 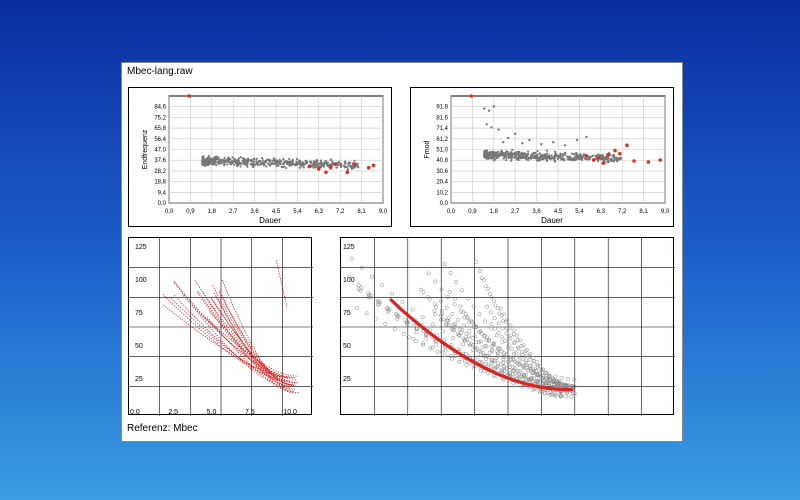 I want to click on x-tick-label: 0,9, so click(x=190, y=212).